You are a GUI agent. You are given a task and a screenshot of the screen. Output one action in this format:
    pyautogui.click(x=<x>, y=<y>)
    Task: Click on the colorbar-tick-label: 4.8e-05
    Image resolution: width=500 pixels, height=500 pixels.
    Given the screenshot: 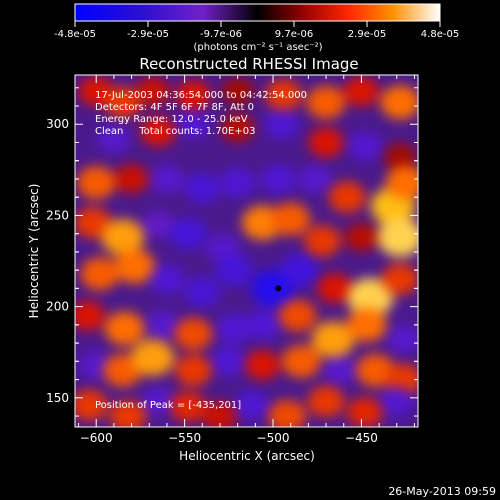 What is the action you would take?
    pyautogui.click(x=440, y=34)
    